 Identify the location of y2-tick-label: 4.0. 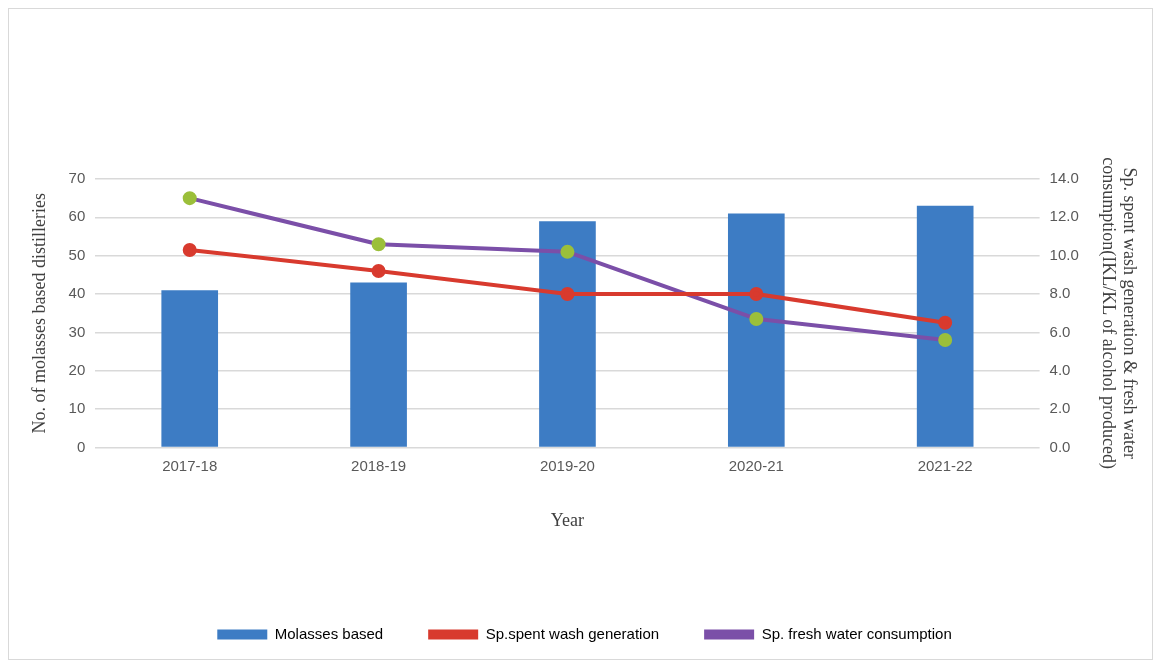
(1060, 369).